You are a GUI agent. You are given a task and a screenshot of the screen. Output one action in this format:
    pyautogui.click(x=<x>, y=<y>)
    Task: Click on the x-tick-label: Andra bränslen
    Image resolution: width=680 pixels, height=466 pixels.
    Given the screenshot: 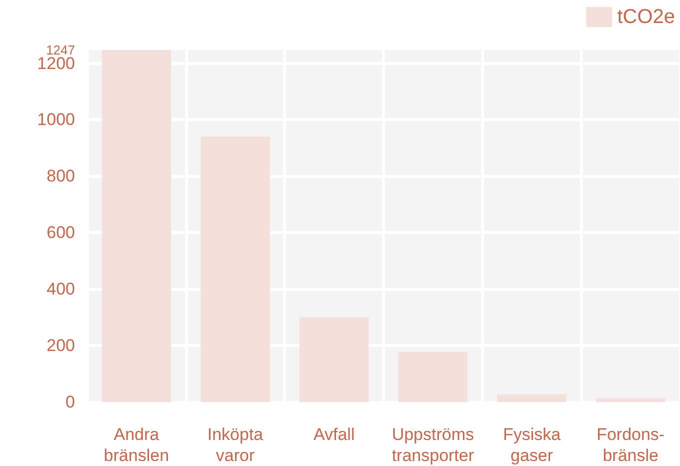 What is the action you would take?
    pyautogui.click(x=137, y=445)
    